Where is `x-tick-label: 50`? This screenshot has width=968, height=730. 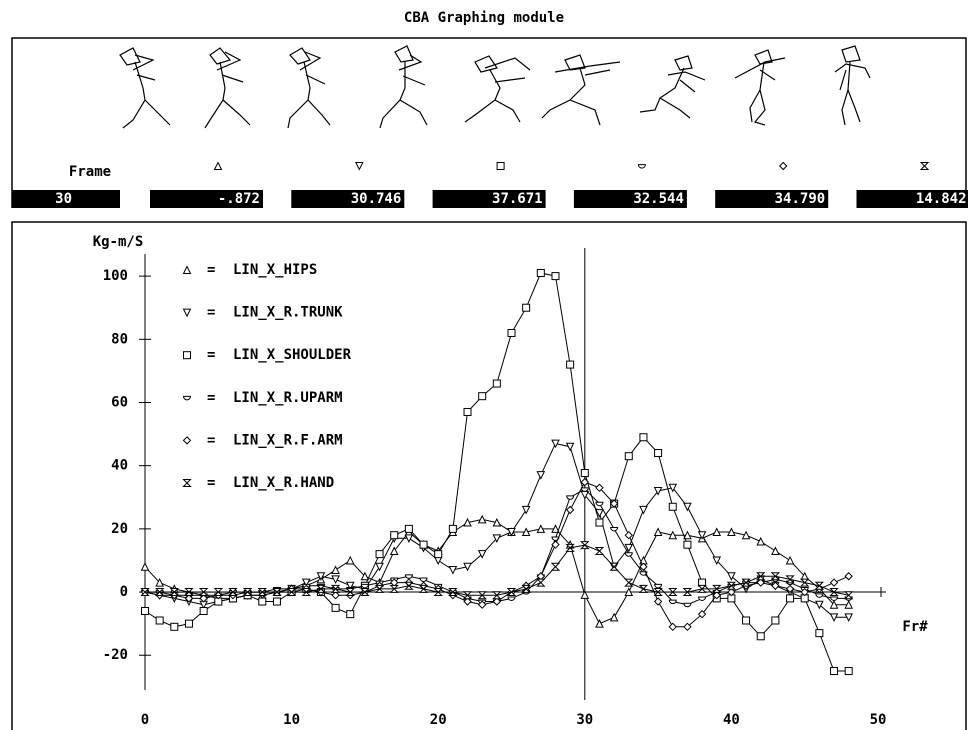 x-tick-label: 50 is located at coordinates (878, 720).